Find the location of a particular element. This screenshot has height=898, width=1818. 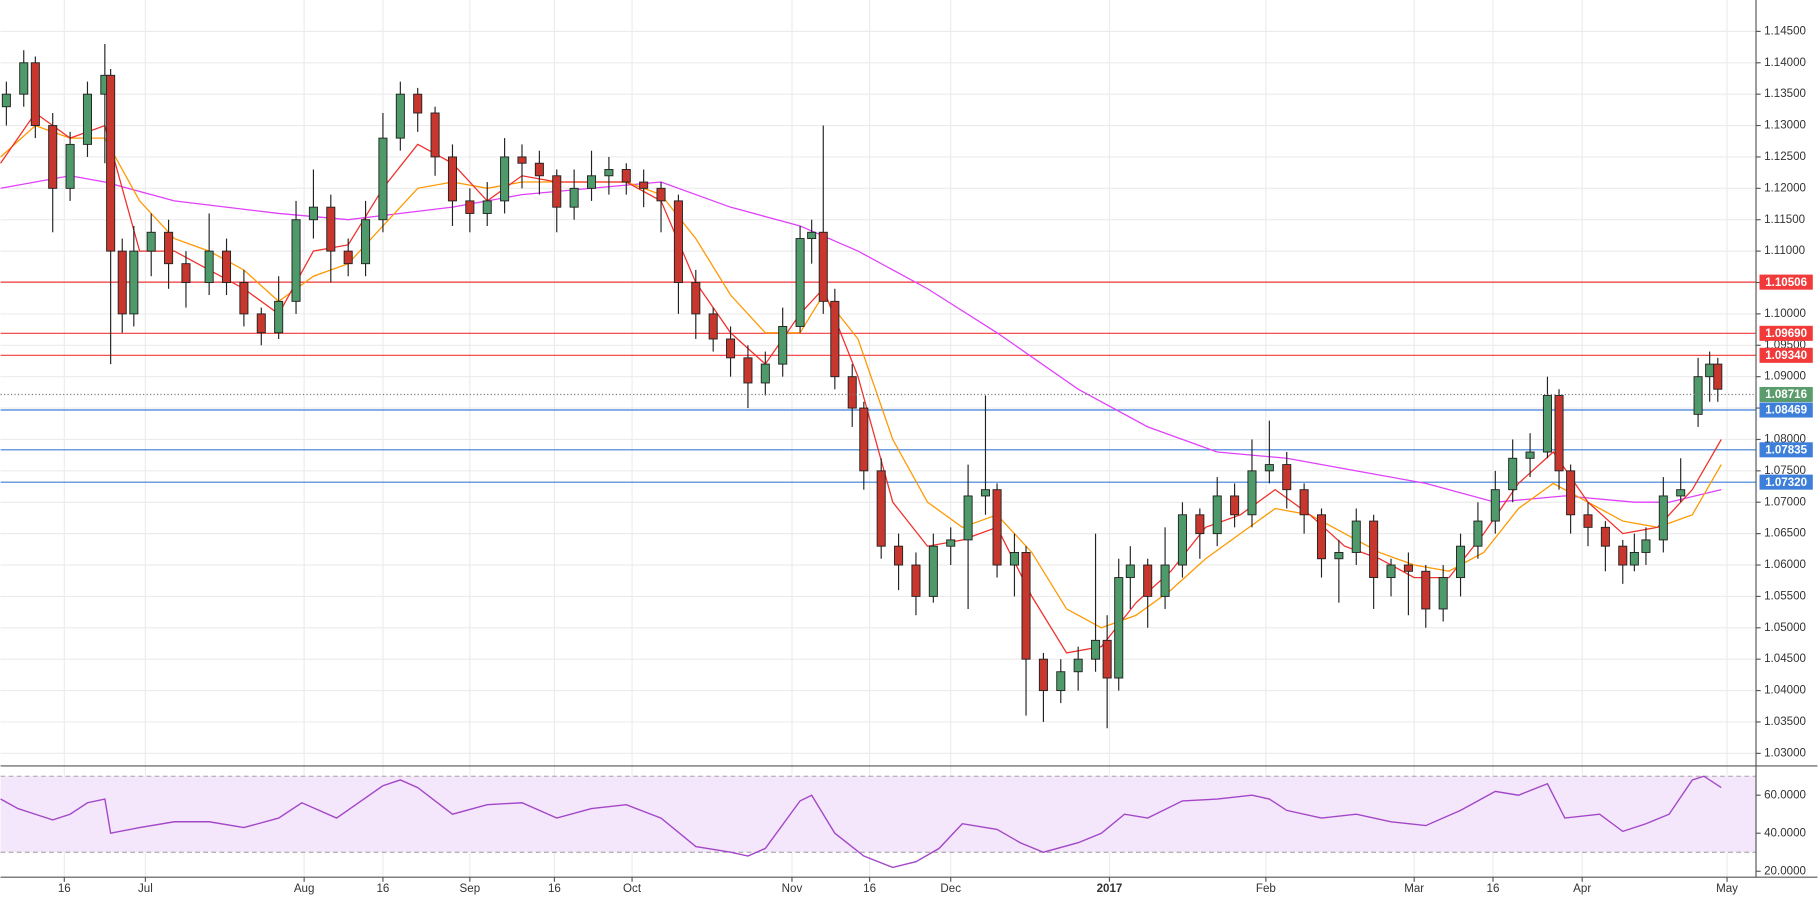

x-tick-label: Oct is located at coordinates (632, 889).